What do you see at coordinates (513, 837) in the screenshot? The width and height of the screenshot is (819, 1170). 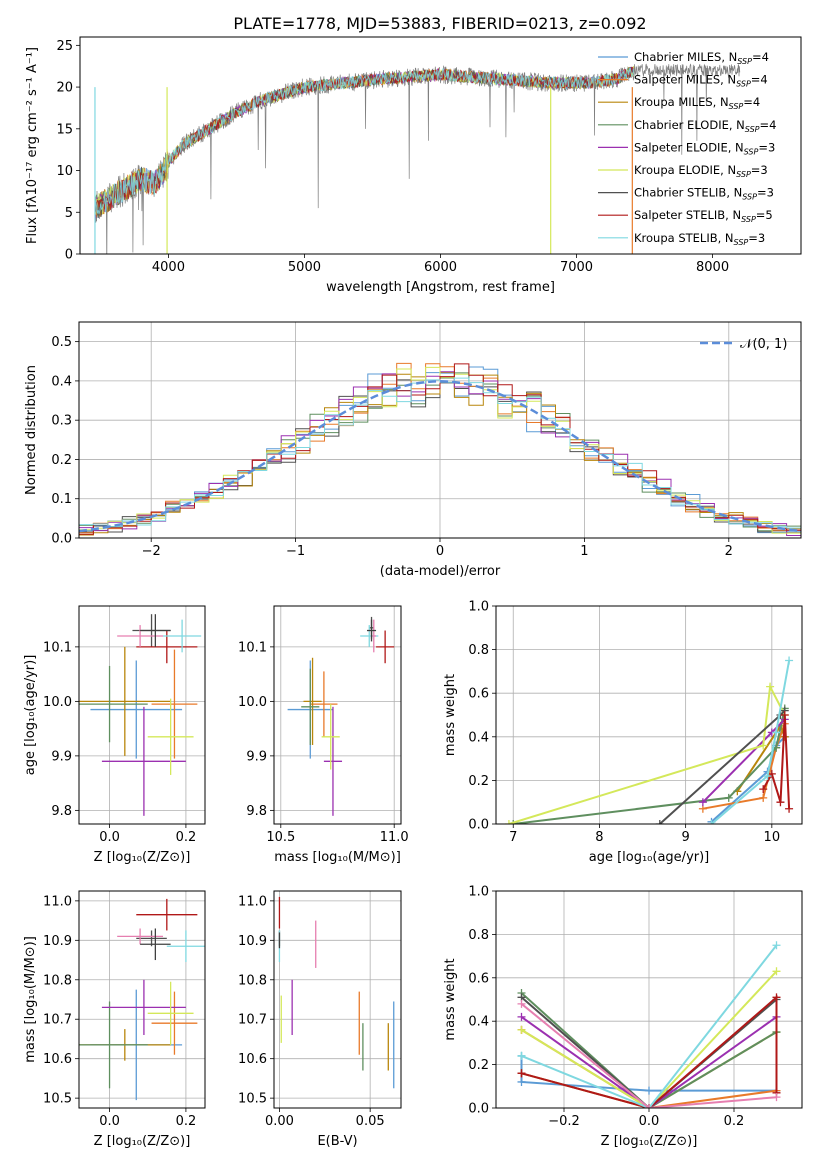 I see `x-tick-label: 7` at bounding box center [513, 837].